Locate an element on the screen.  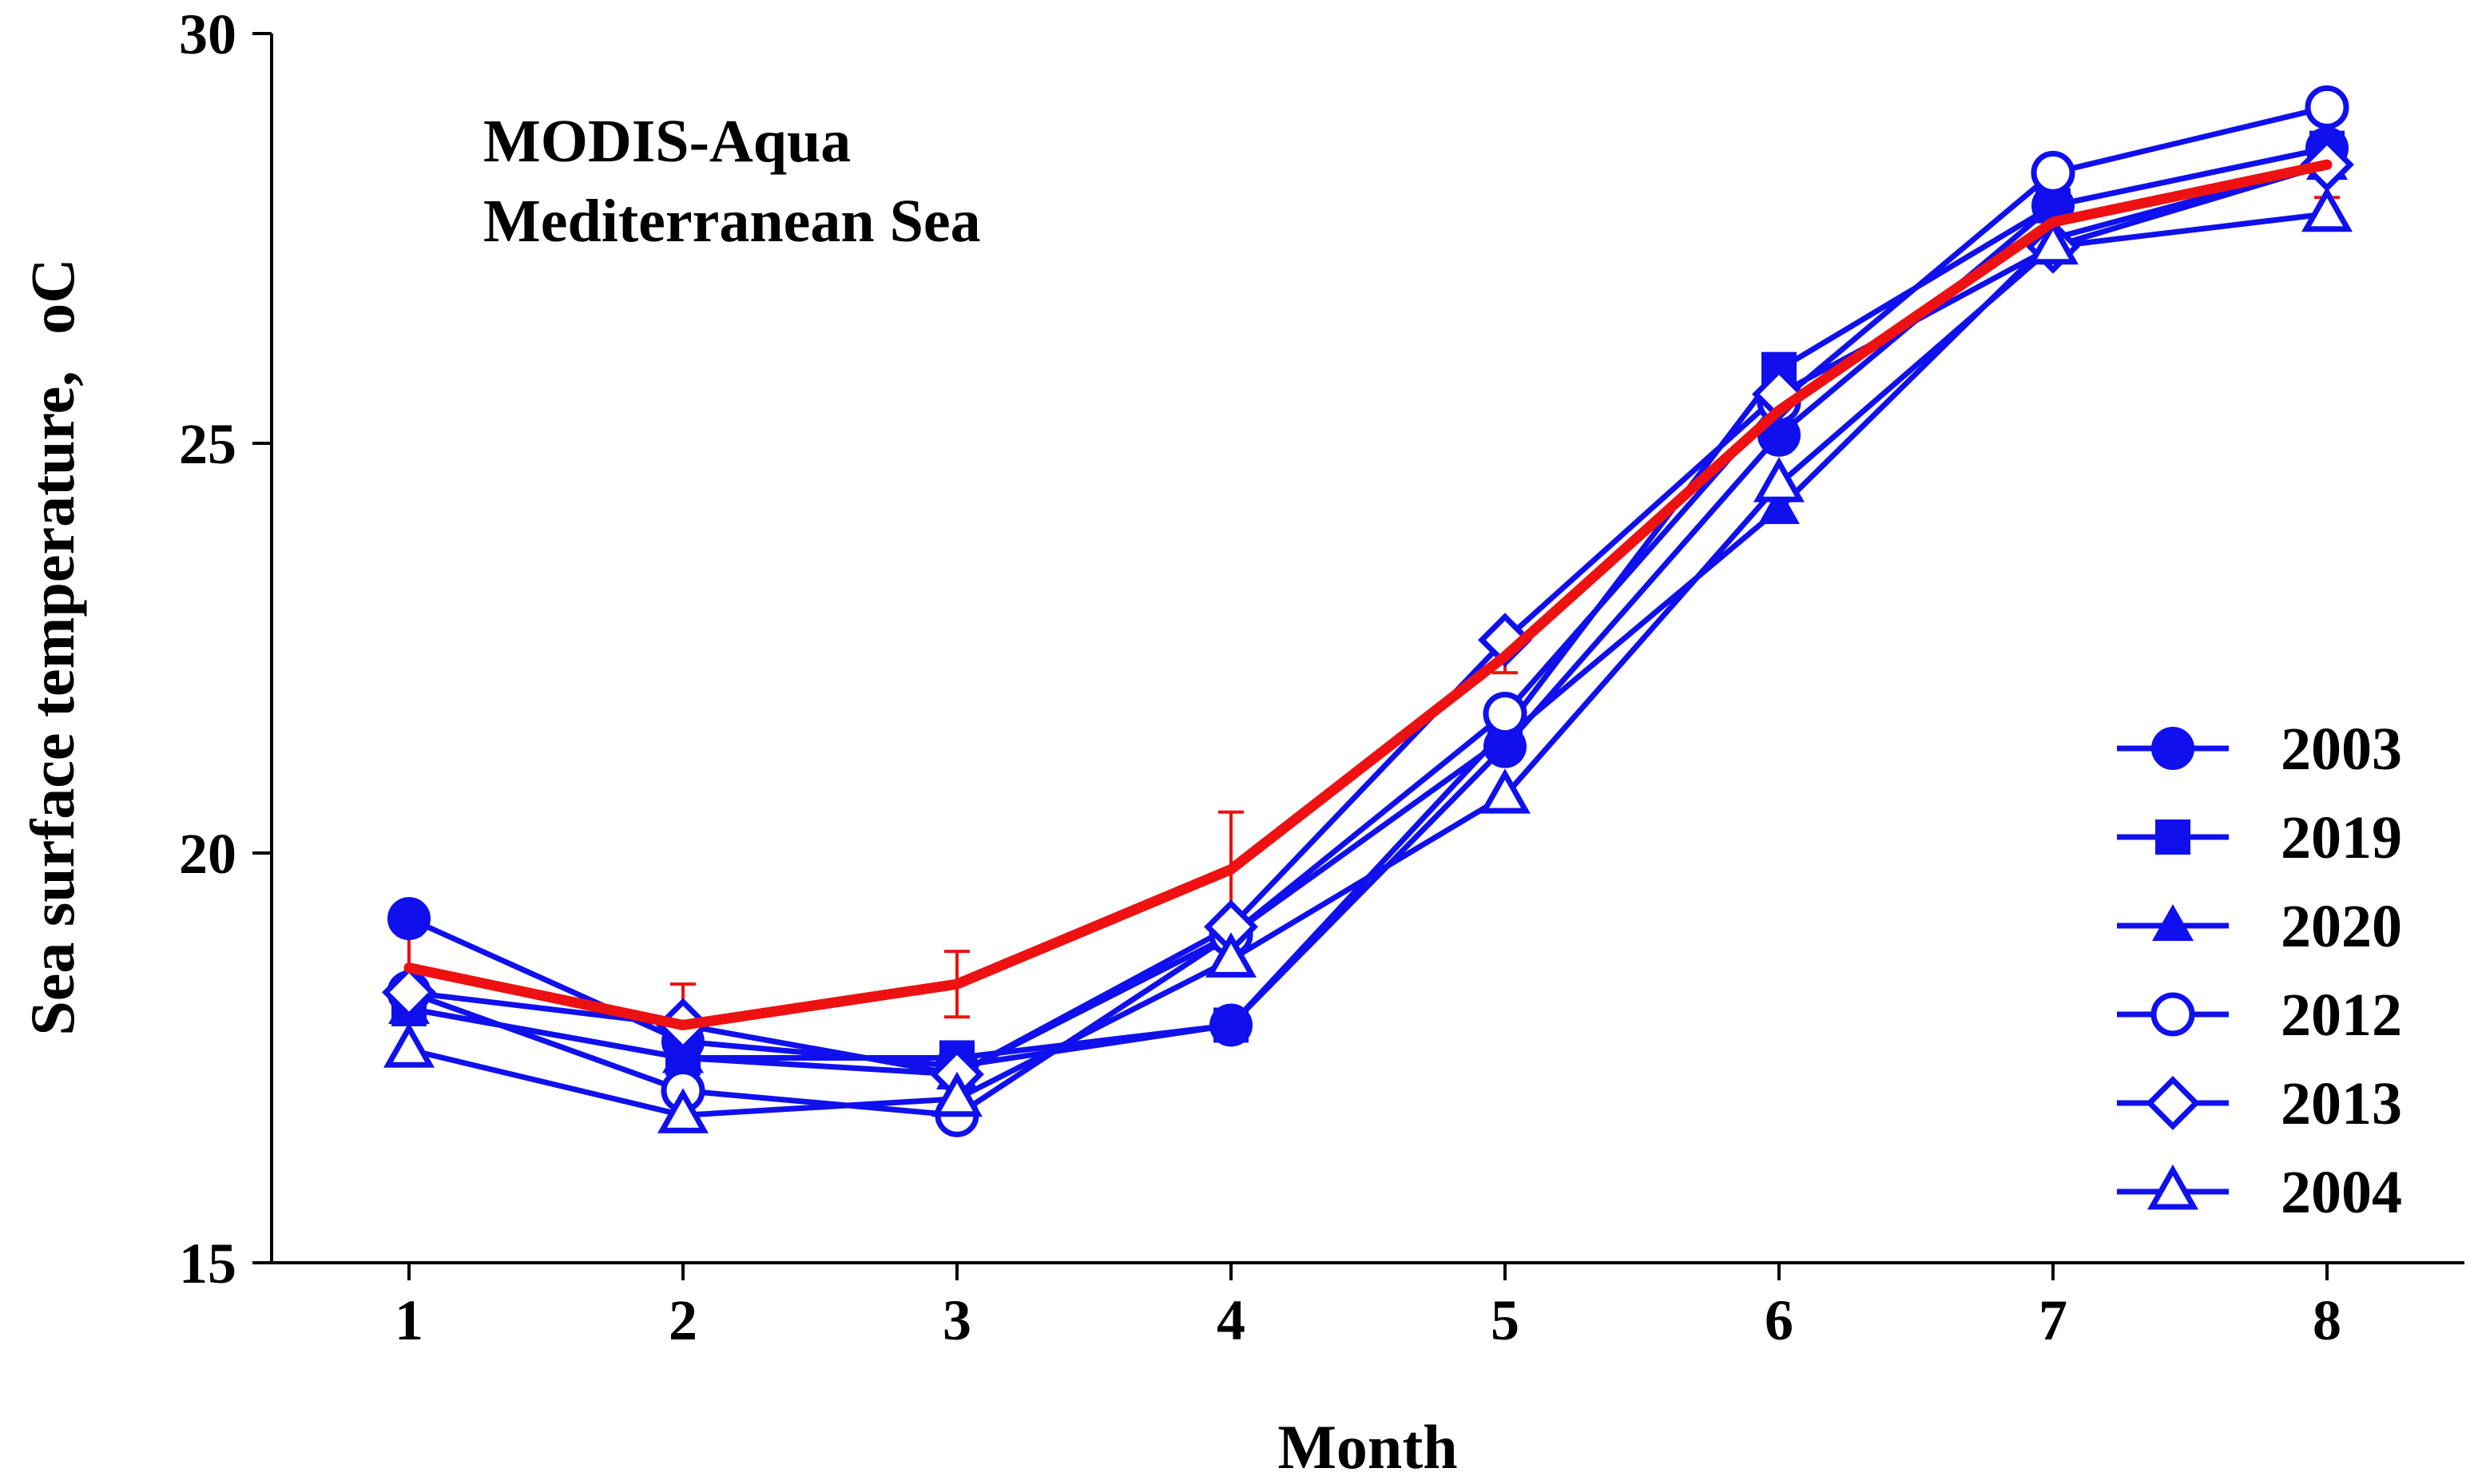
x-tick-label: 7 is located at coordinates (2053, 1320).